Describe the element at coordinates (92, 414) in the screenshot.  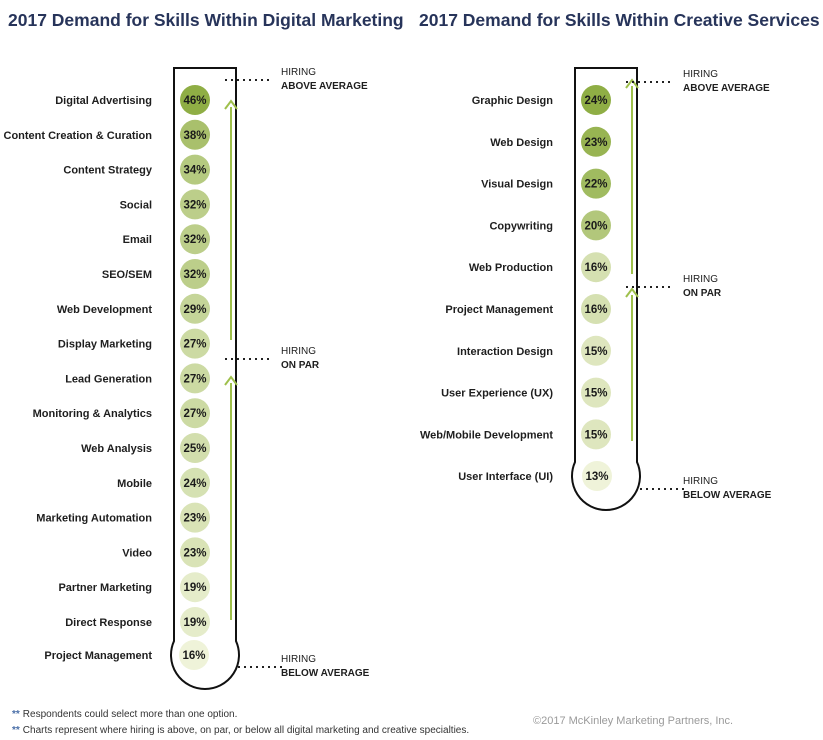
I see `category-label: Monitoring & Analytics` at that location.